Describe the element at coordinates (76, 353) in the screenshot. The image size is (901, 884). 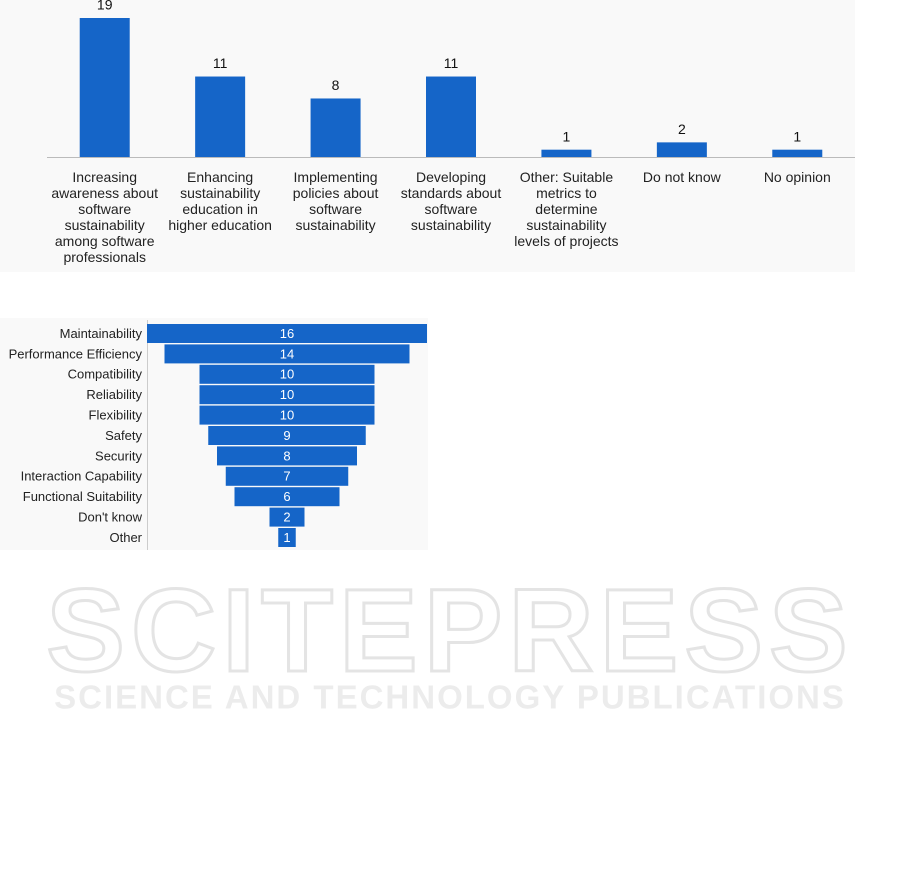
I see `y-tick-label: Performance Efficiency` at that location.